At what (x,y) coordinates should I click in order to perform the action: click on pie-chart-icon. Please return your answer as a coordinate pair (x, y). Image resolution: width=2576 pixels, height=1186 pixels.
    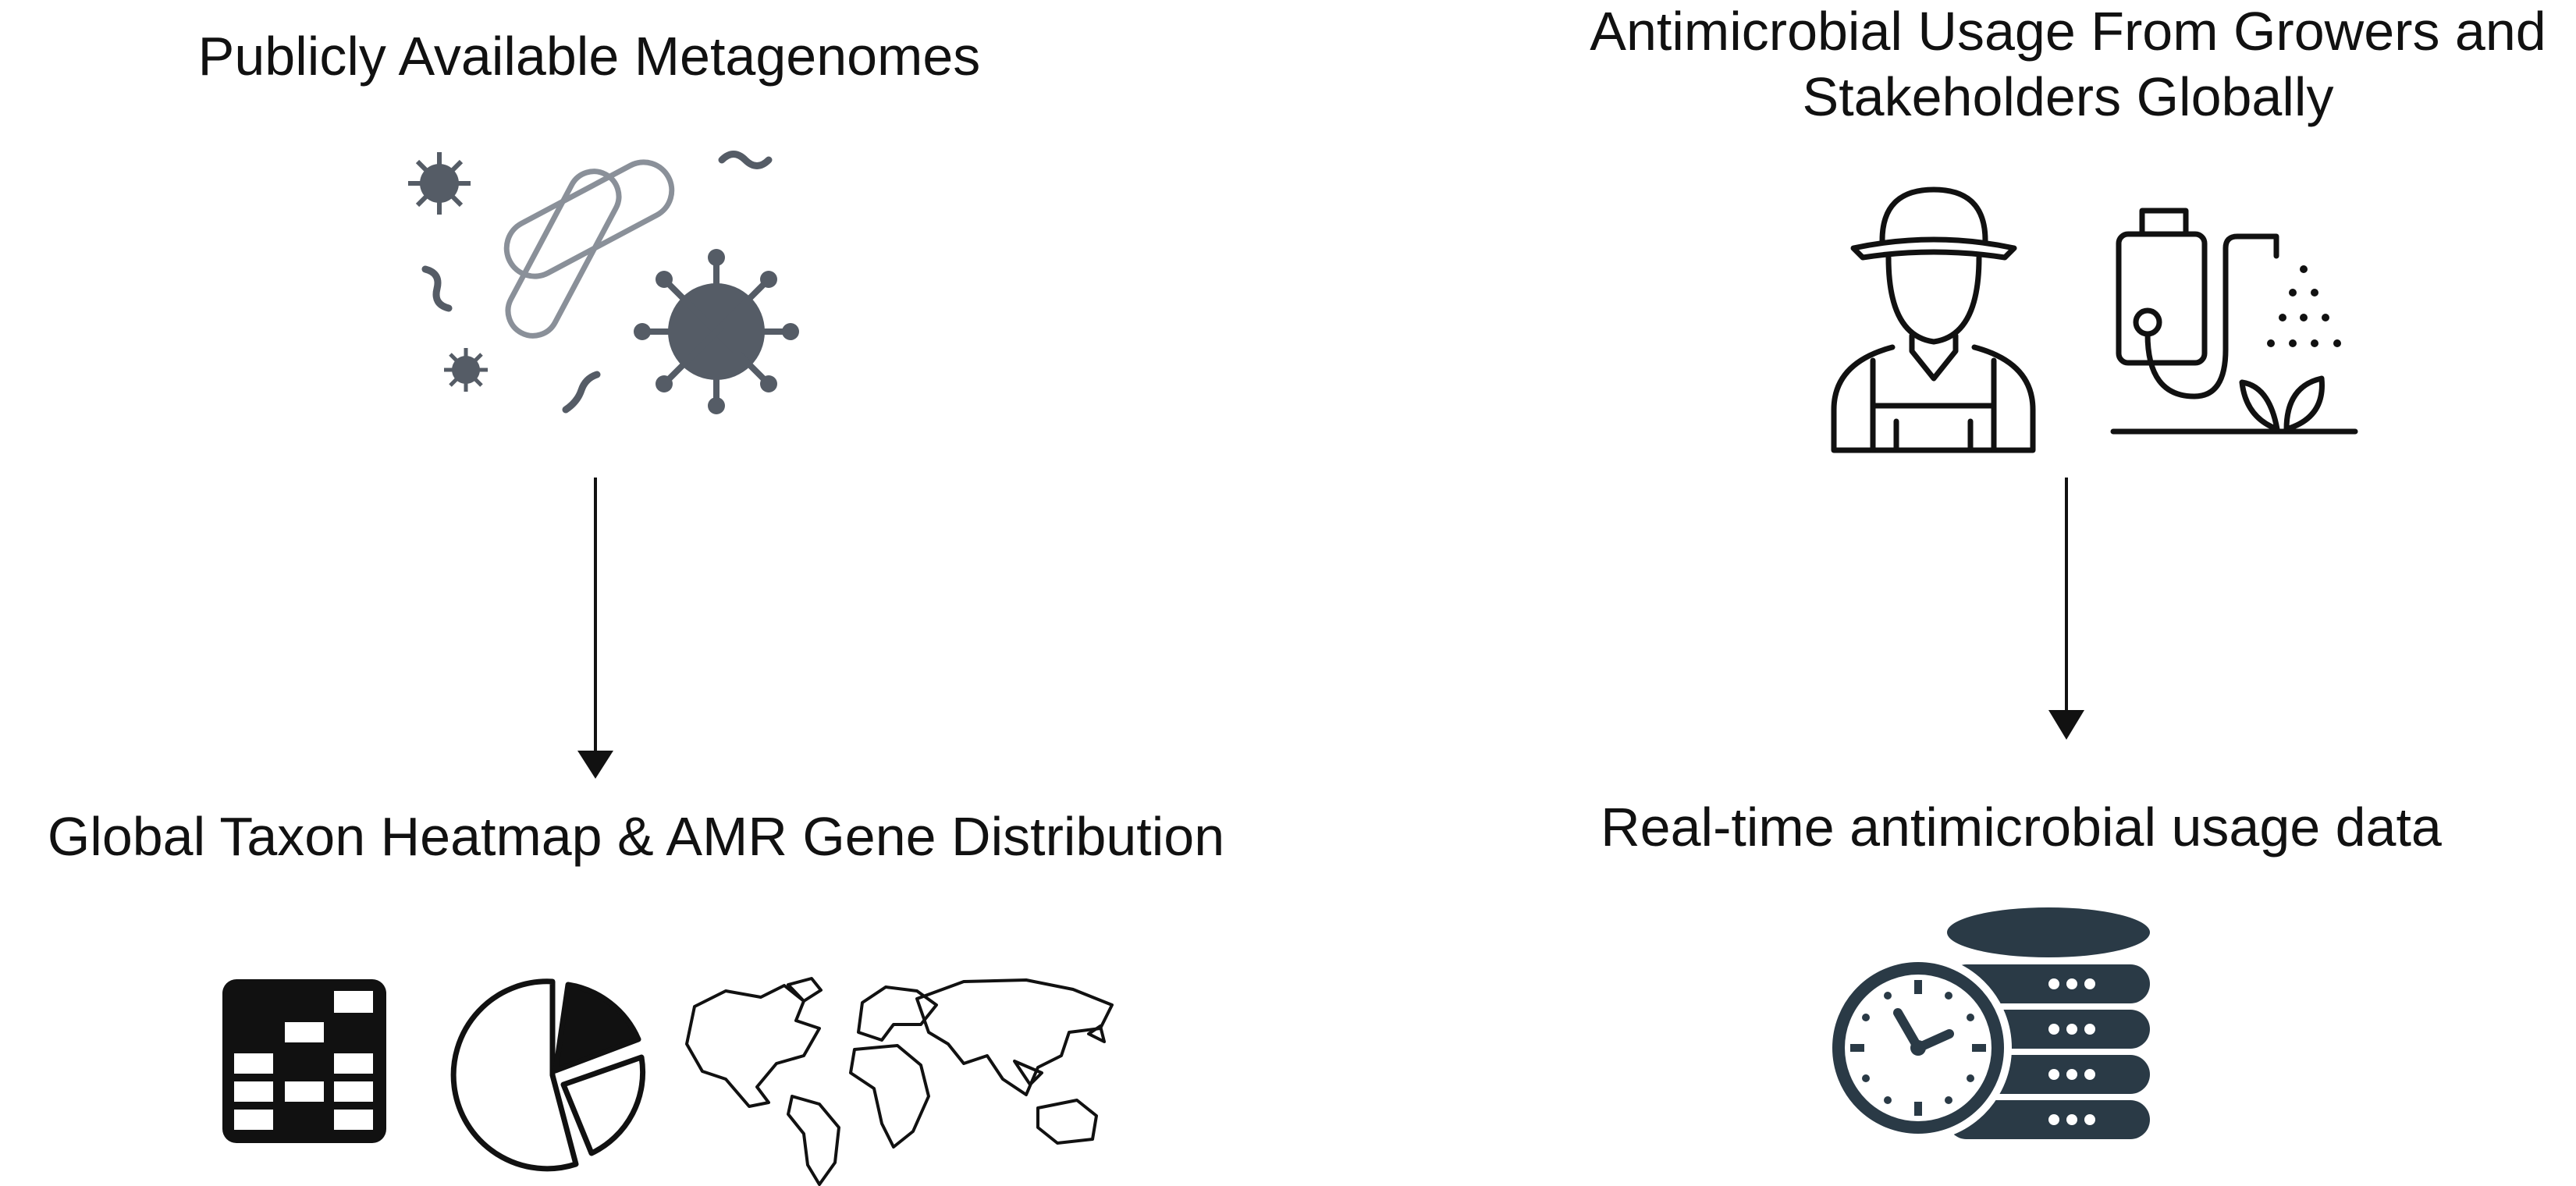
    Looking at the image, I should click on (548, 1075).